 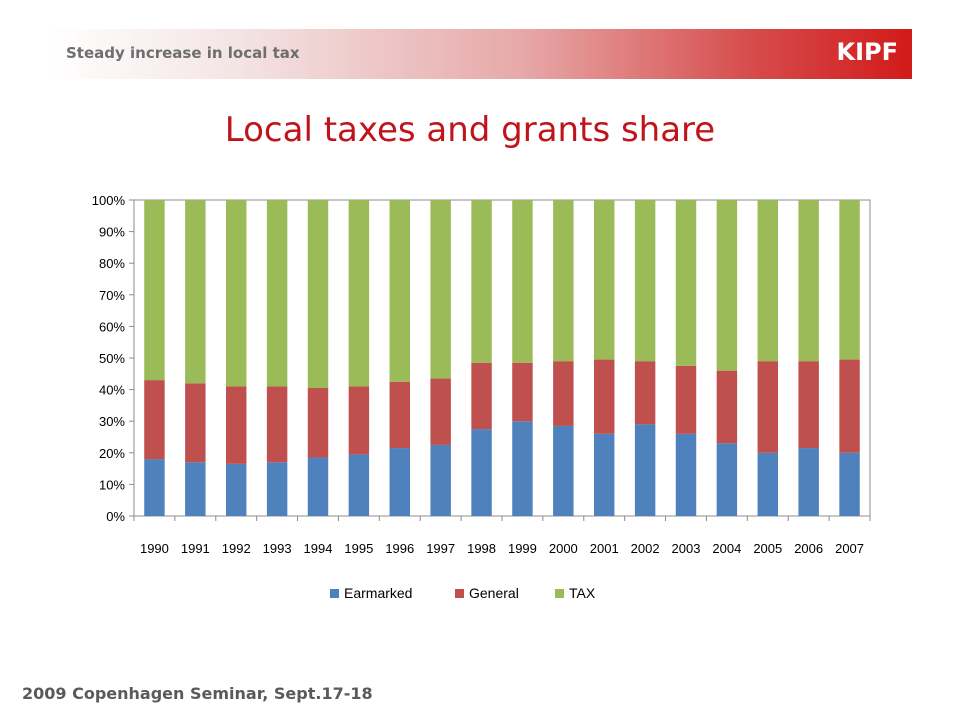 What do you see at coordinates (236, 489) in the screenshot?
I see `bar-earmarked-1992` at bounding box center [236, 489].